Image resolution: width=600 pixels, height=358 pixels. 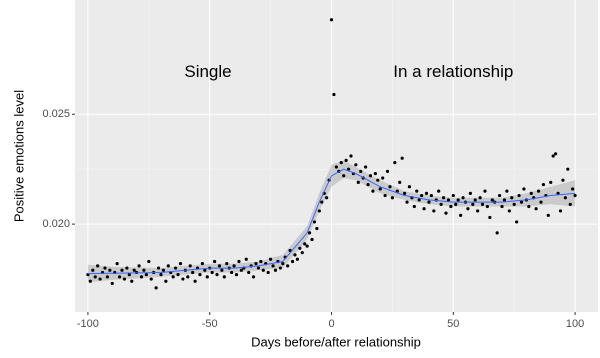 What do you see at coordinates (453, 71) in the screenshot?
I see `annotation: In a relationship` at bounding box center [453, 71].